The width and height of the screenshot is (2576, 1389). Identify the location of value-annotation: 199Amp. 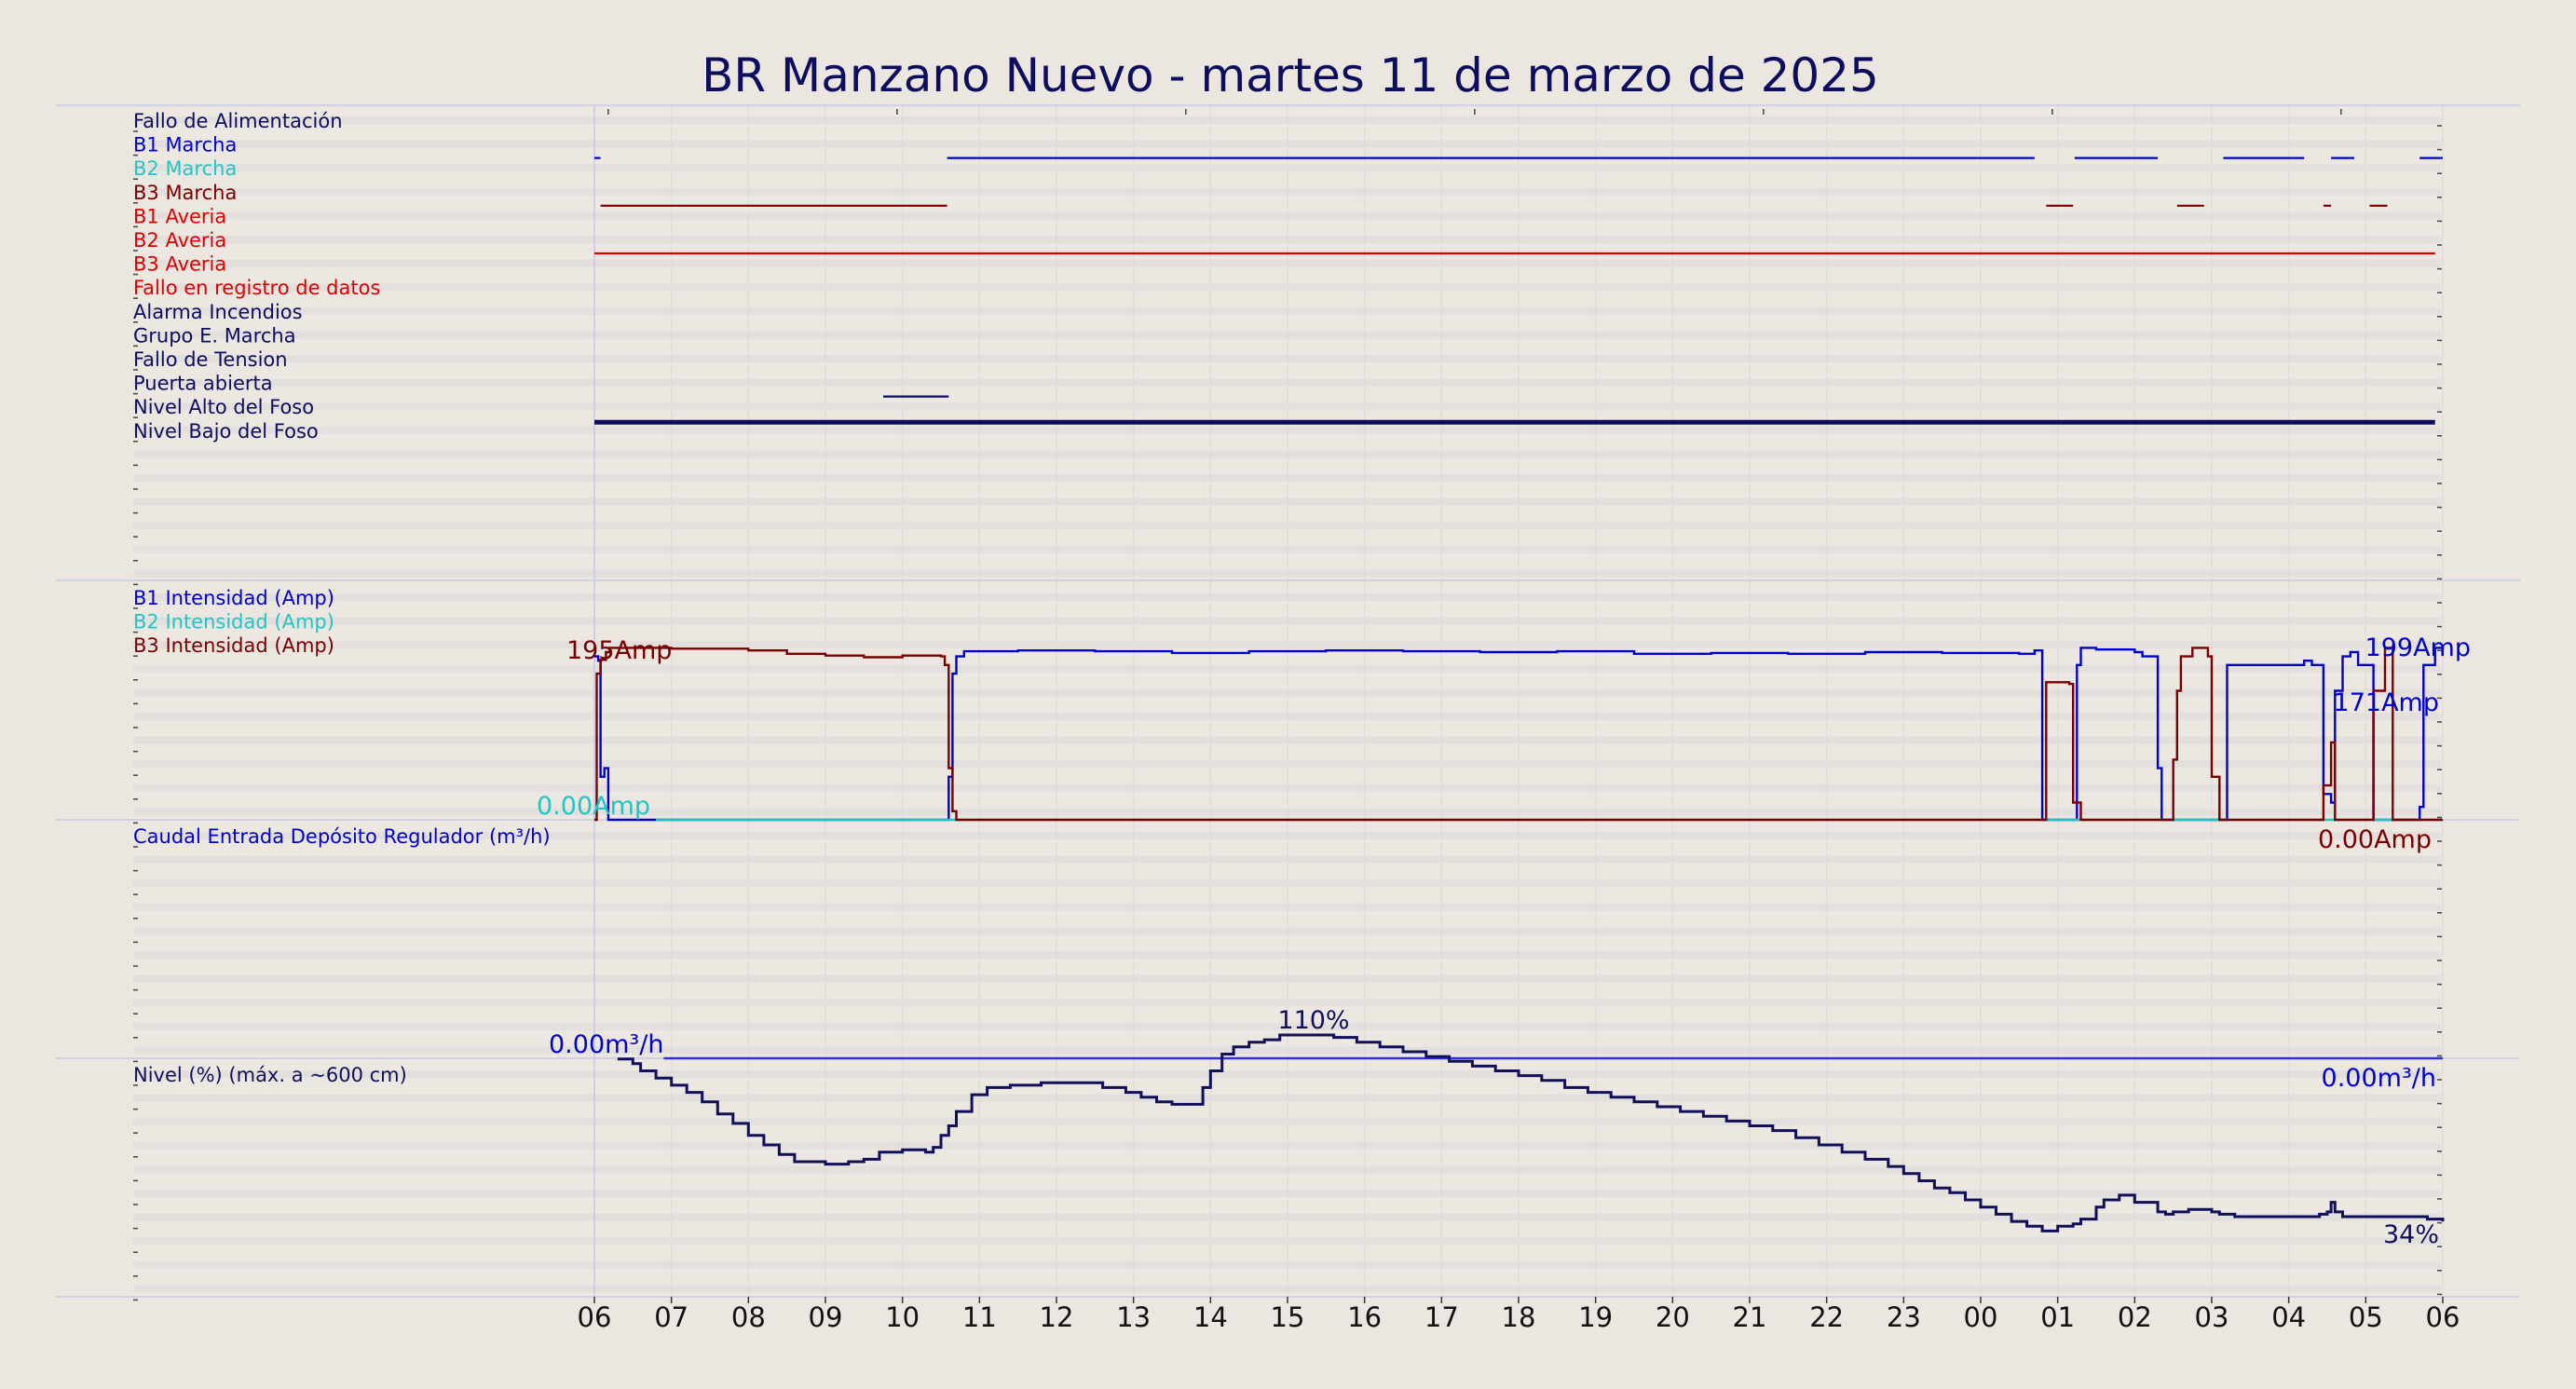
(2418, 647).